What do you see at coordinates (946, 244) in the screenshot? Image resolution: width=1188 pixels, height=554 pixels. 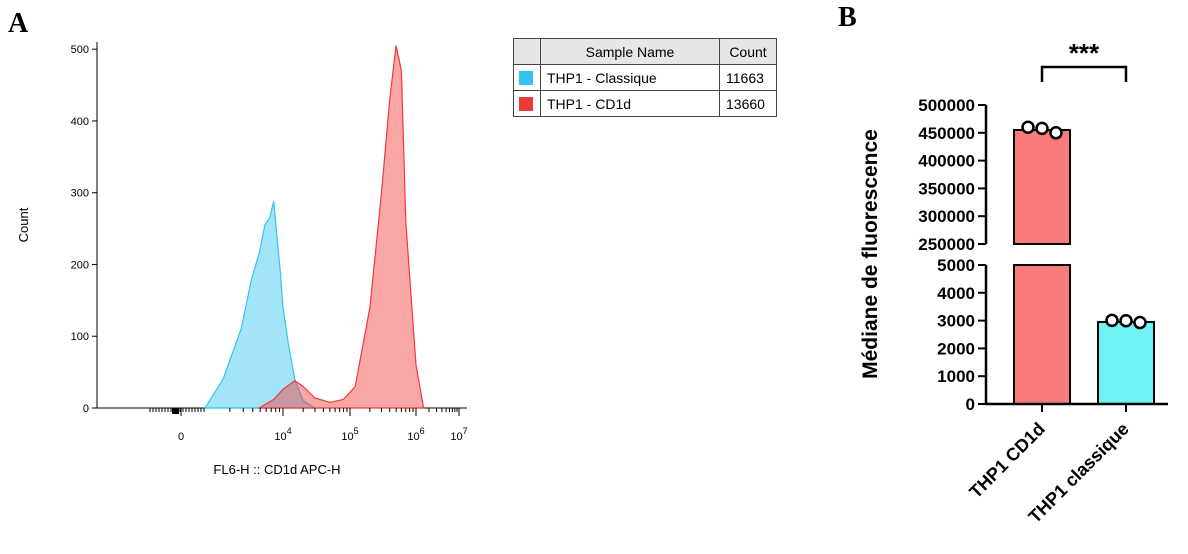 I see `y-tick-label: 250000` at bounding box center [946, 244].